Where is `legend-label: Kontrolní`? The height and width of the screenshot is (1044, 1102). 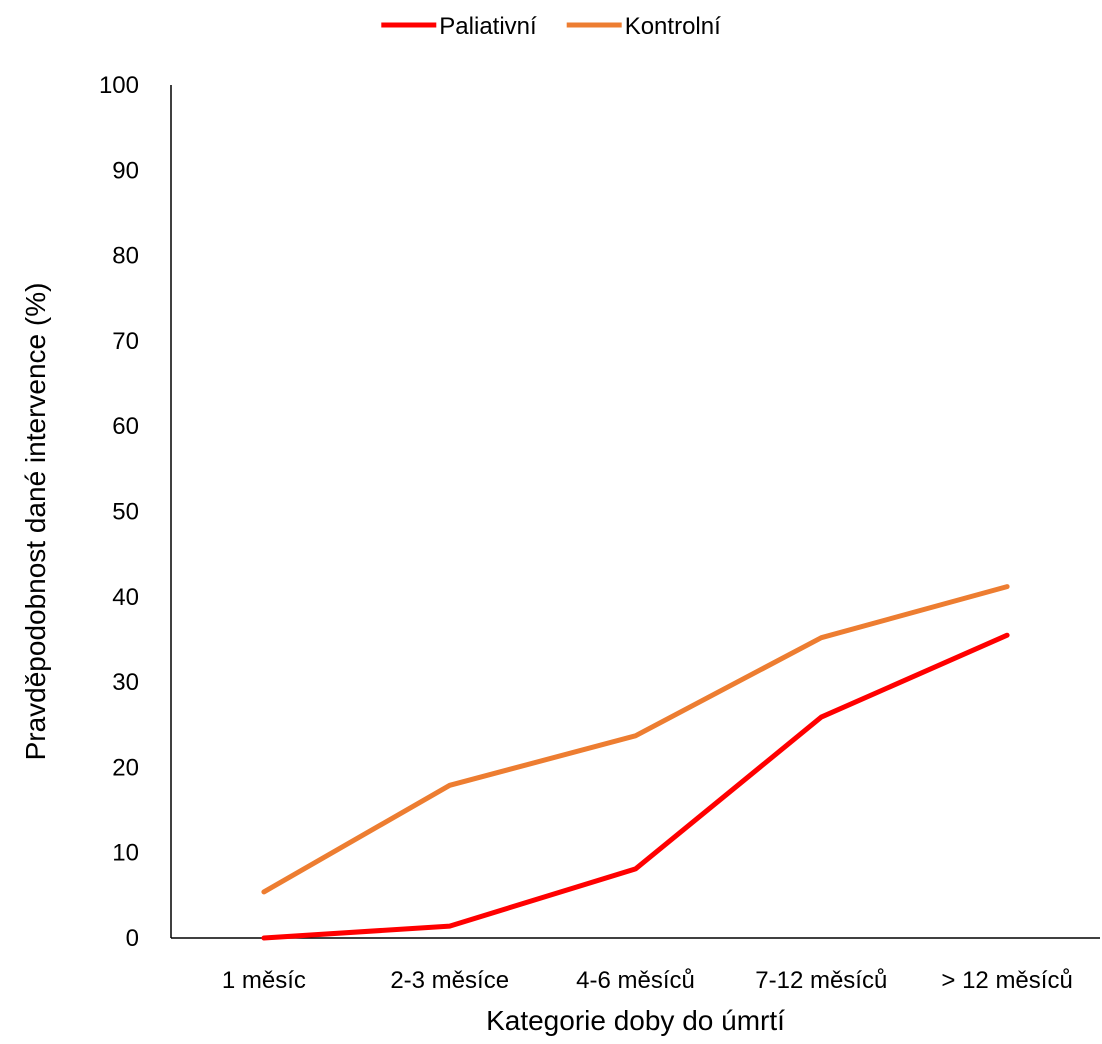 legend-label: Kontrolní is located at coordinates (673, 26).